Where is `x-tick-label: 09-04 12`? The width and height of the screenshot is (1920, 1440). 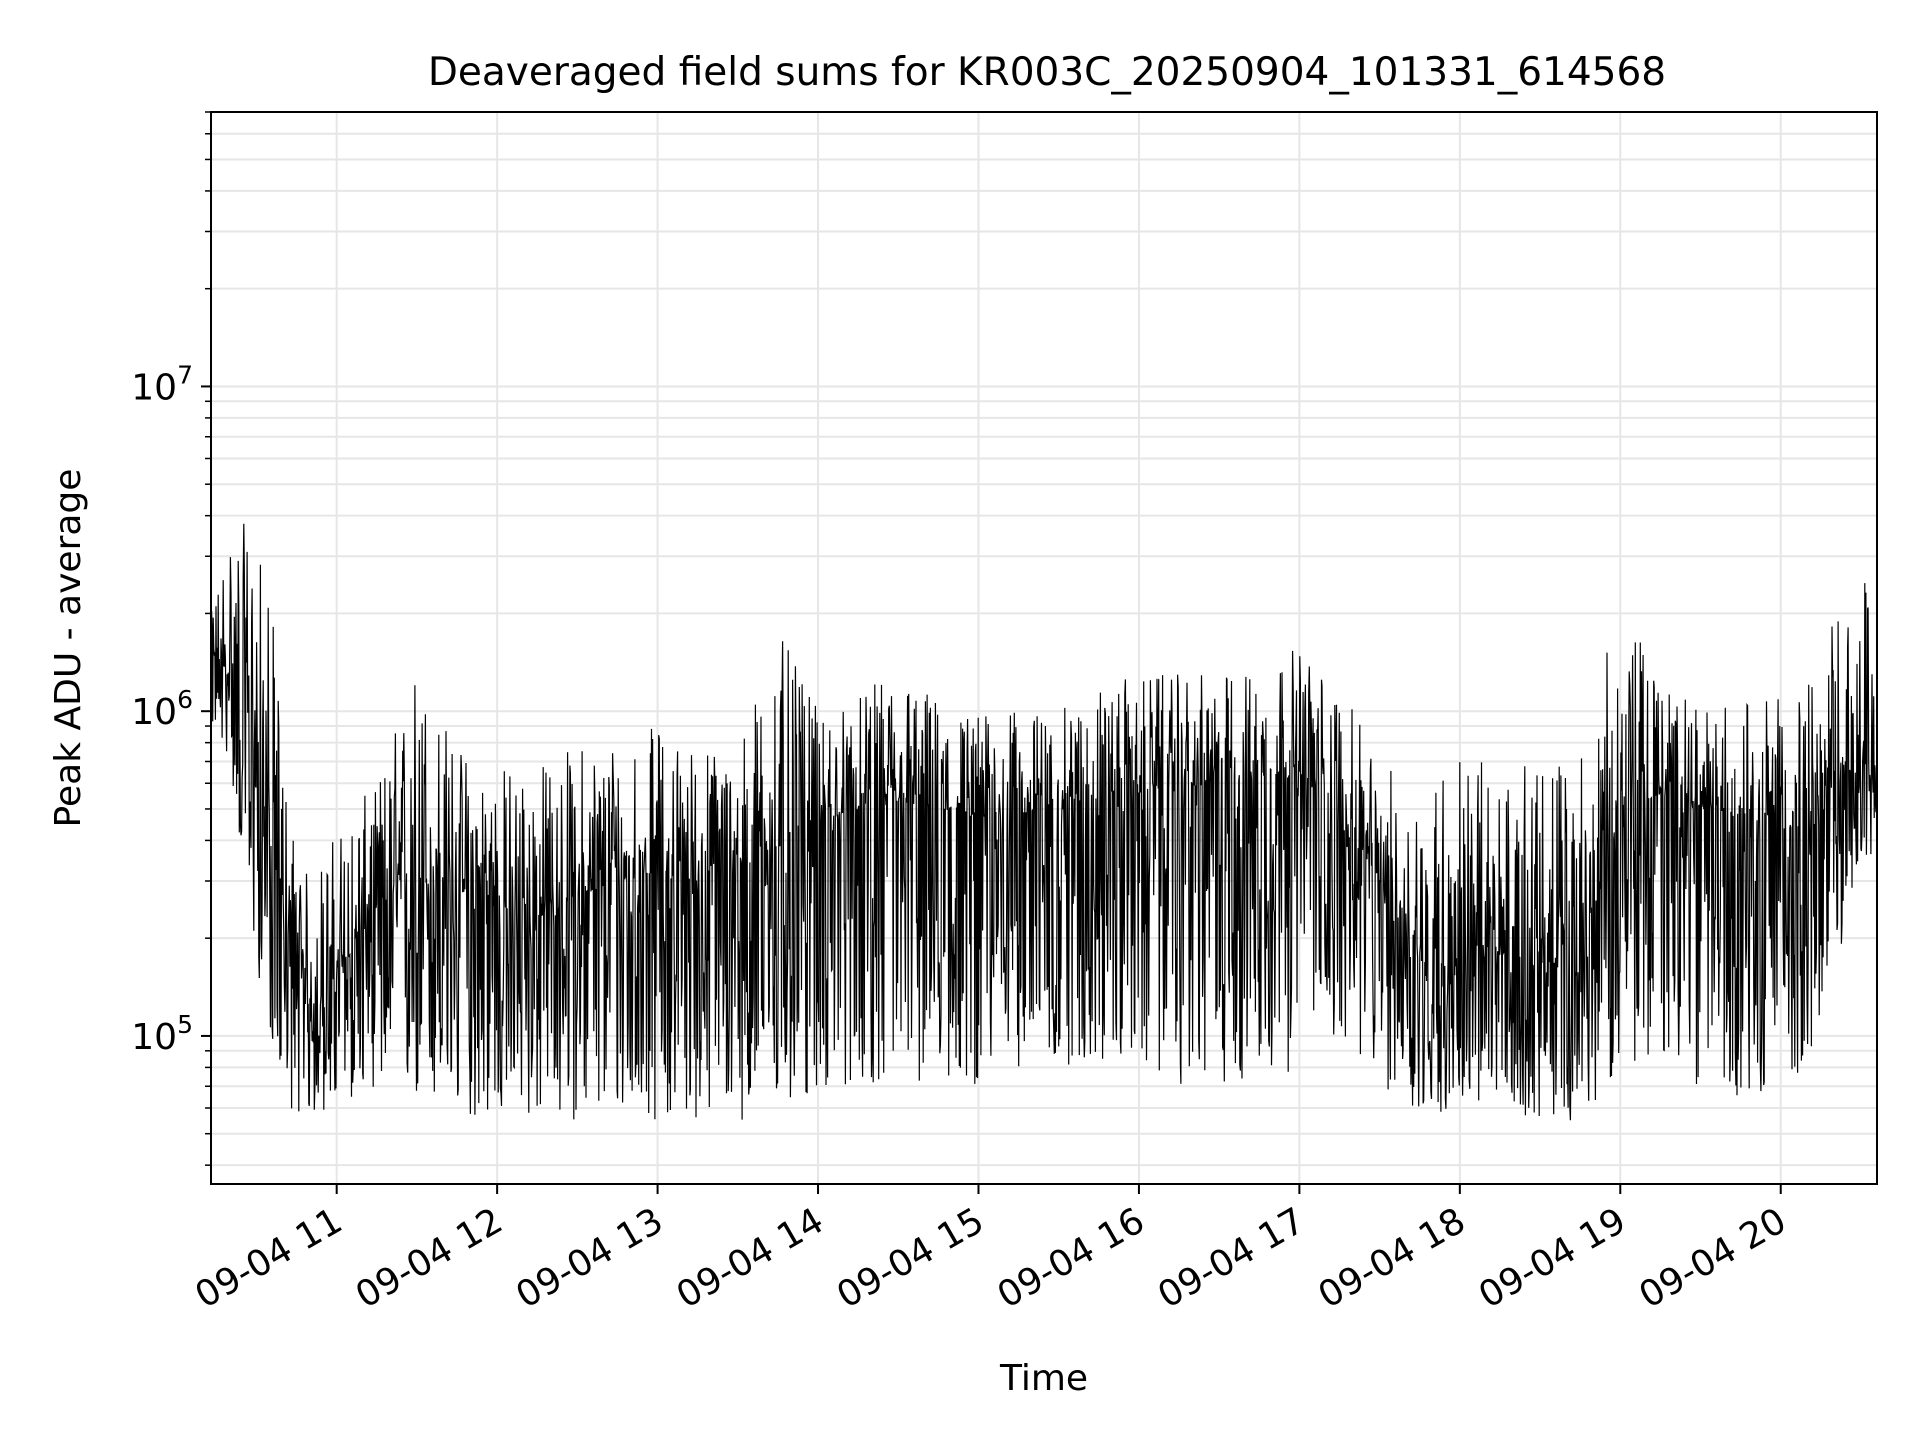 x-tick-label: 09-04 12 is located at coordinates (429, 1258).